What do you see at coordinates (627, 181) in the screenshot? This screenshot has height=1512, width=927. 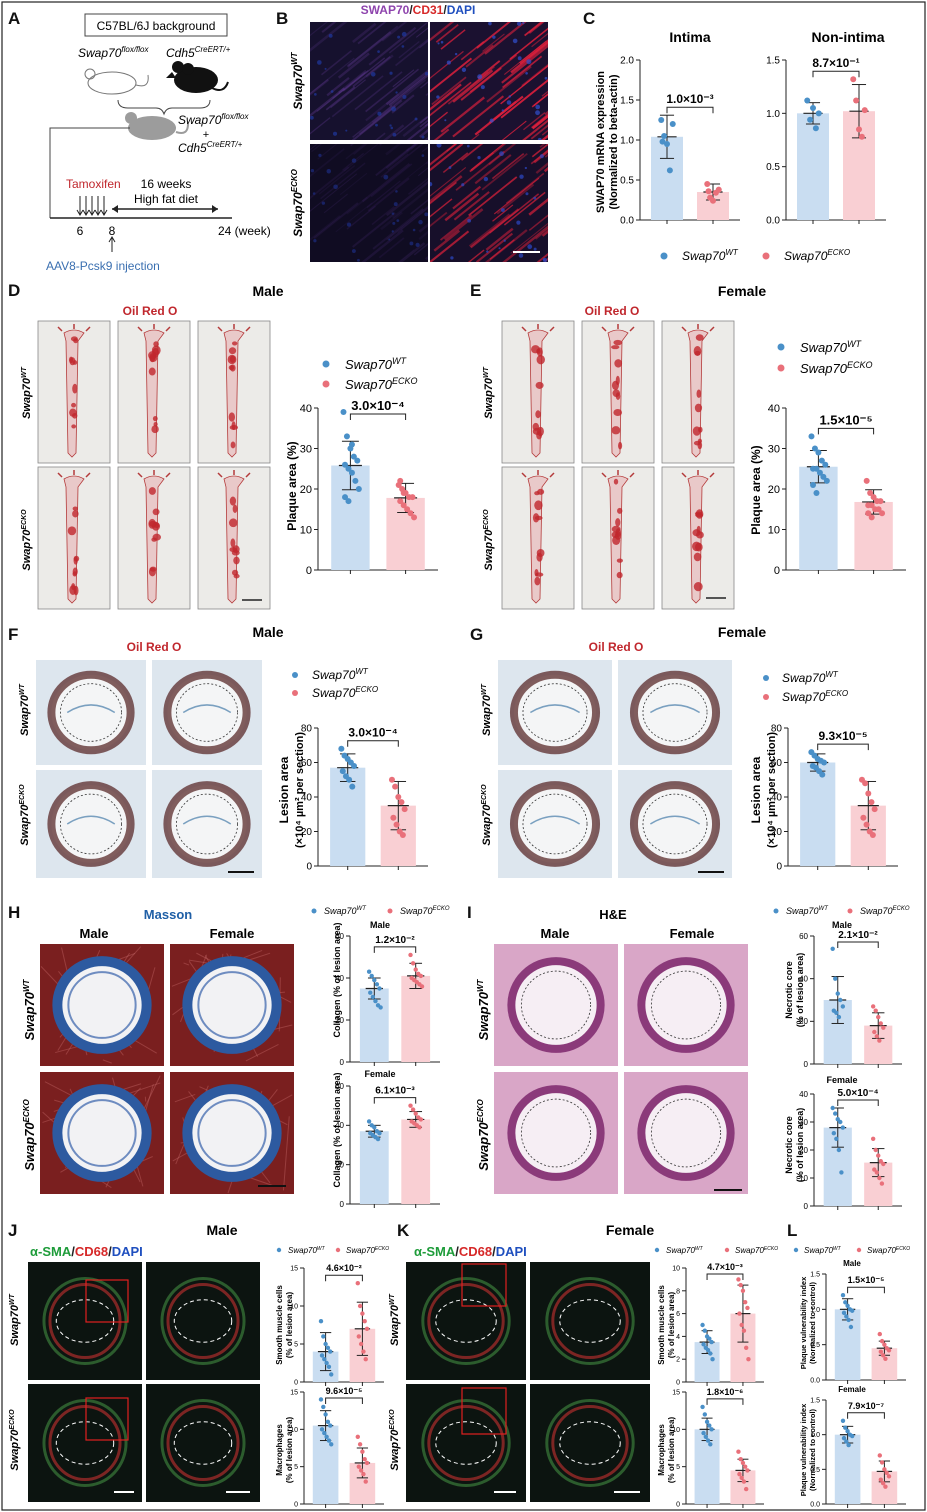 I see `y-tick-label: 0.5` at bounding box center [627, 181].